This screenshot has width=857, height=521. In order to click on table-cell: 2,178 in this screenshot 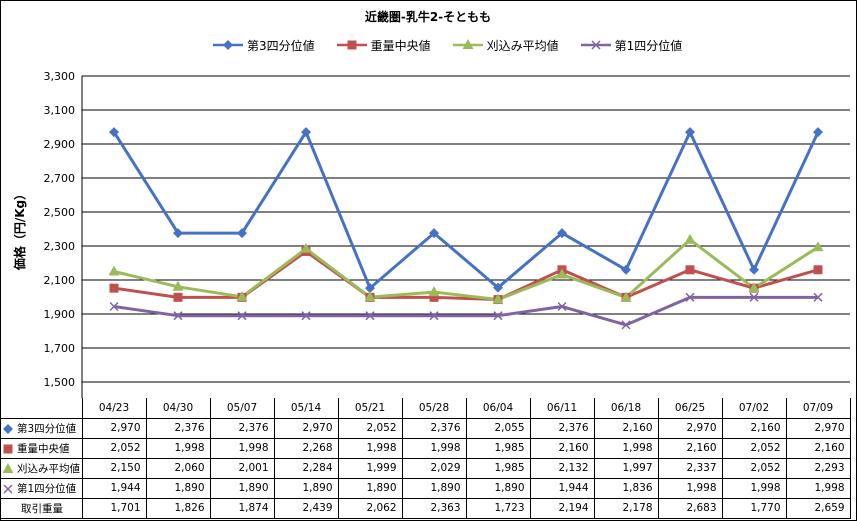, I will do `click(626, 508)`.